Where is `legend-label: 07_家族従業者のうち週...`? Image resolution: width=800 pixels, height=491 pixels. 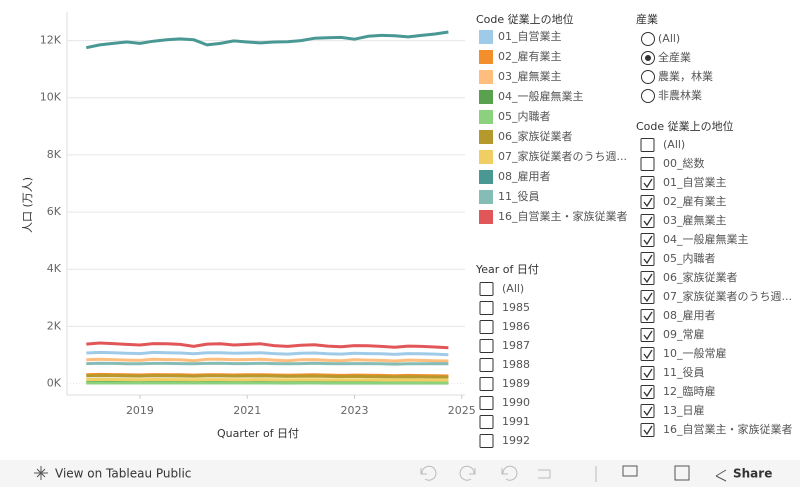 legend-label: 07_家族従業者のうち週... is located at coordinates (562, 156).